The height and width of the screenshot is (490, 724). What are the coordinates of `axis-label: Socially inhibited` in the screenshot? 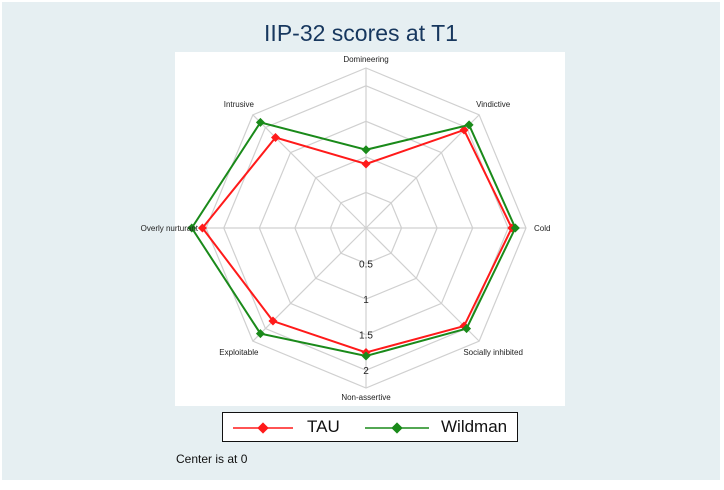 It's located at (493, 352).